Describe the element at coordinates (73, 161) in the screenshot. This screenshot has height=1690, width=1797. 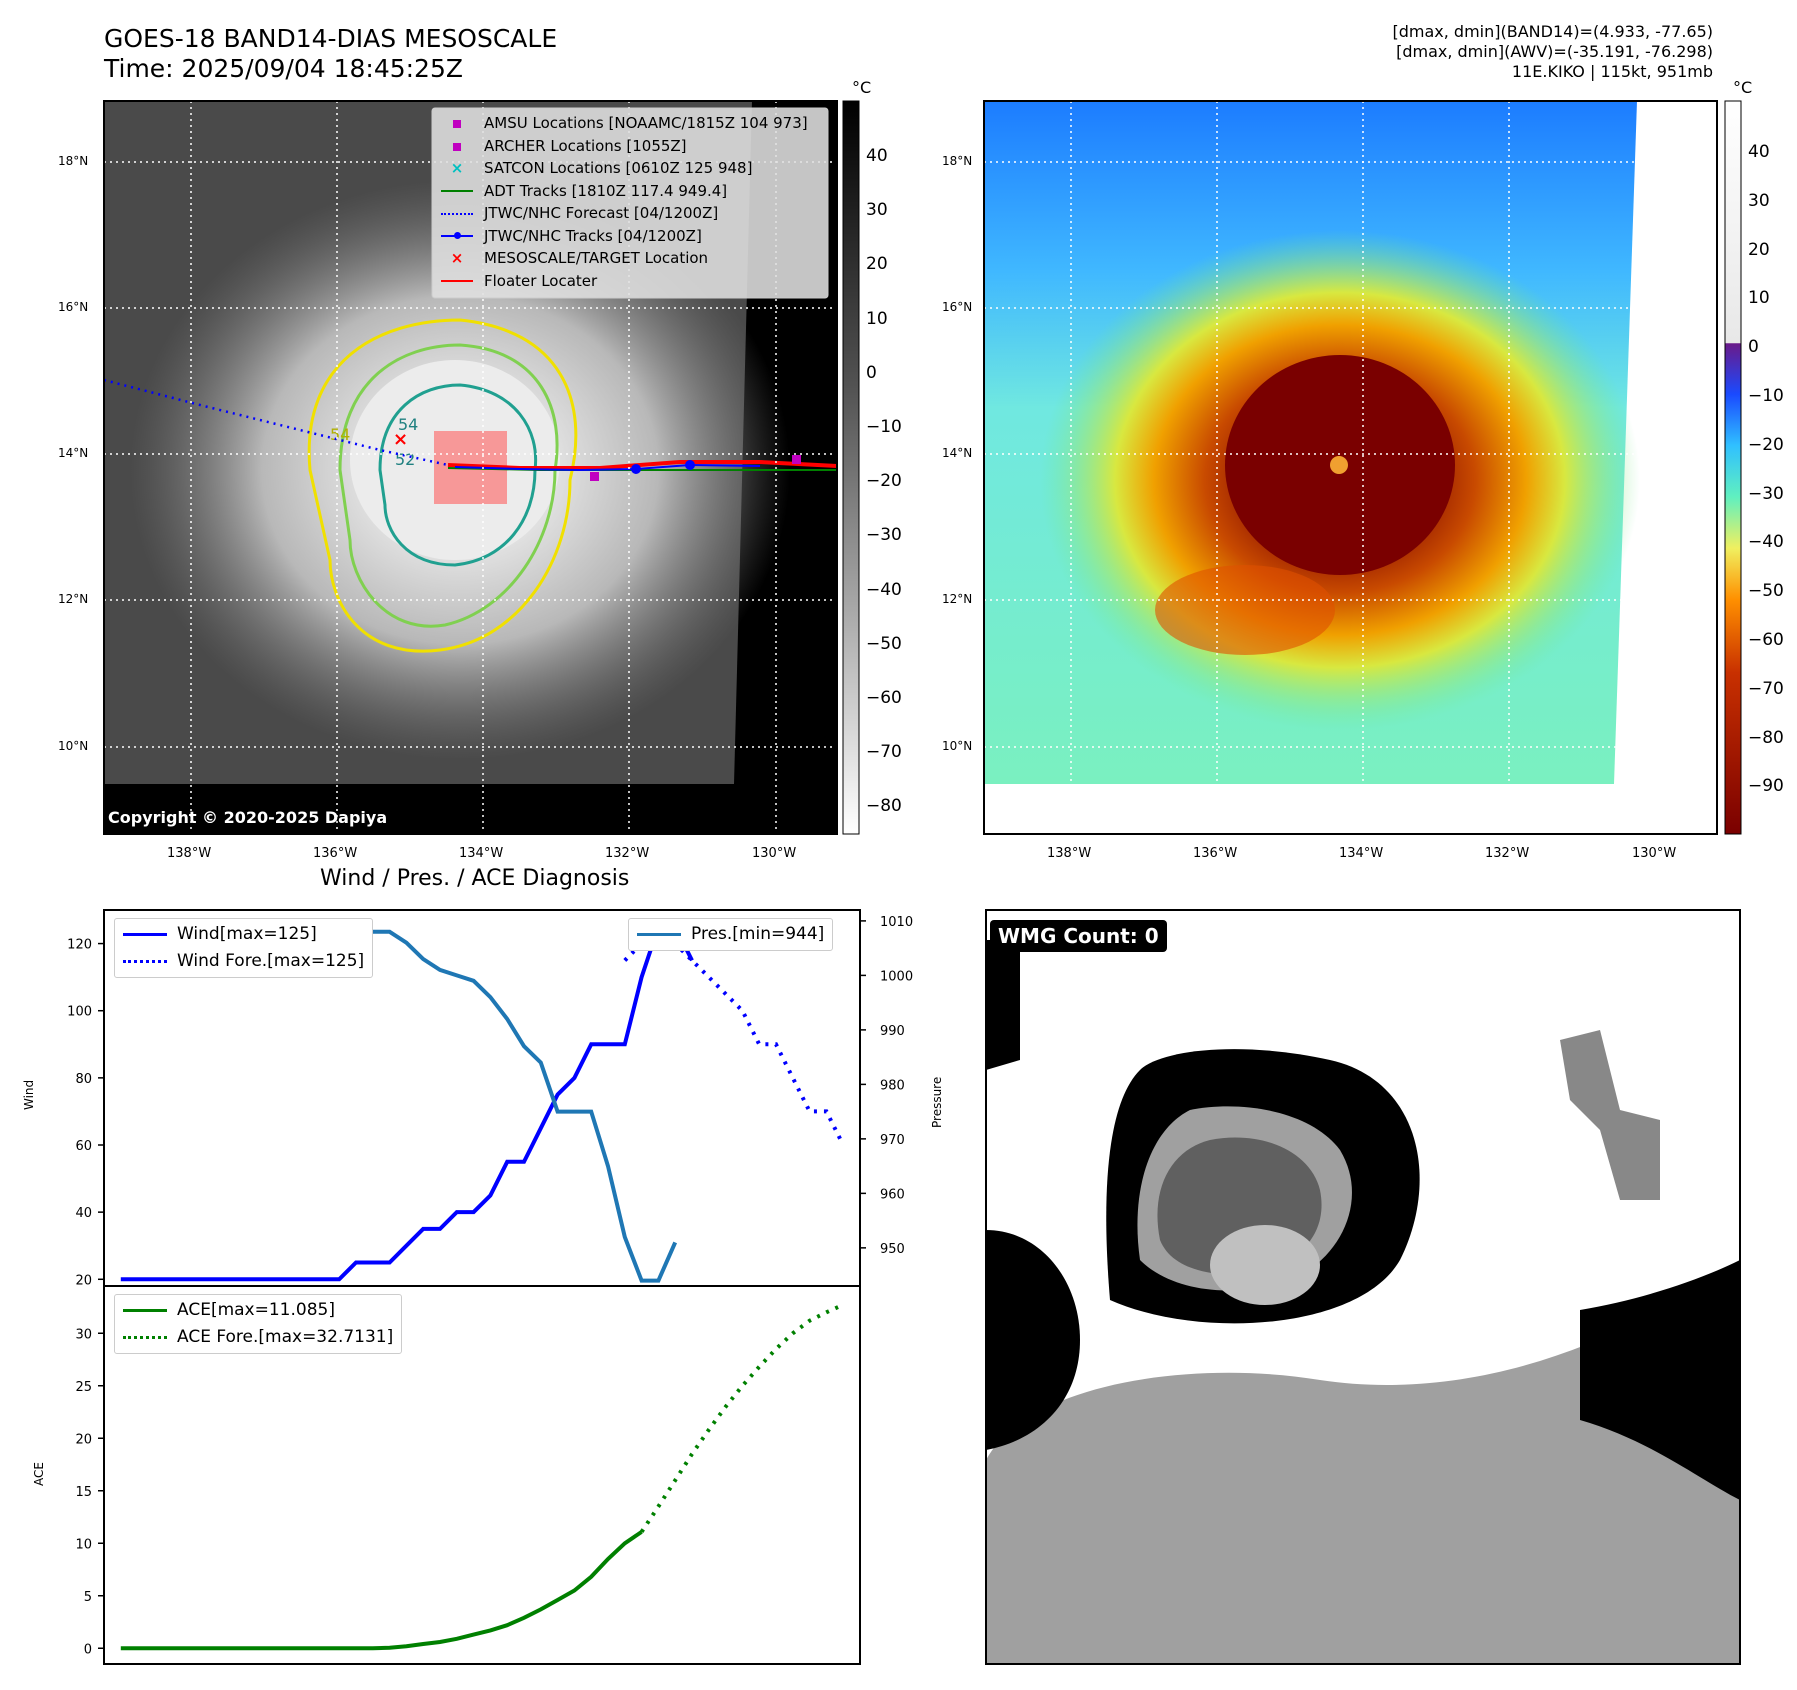
I see `lat-tick: 18°N` at that location.